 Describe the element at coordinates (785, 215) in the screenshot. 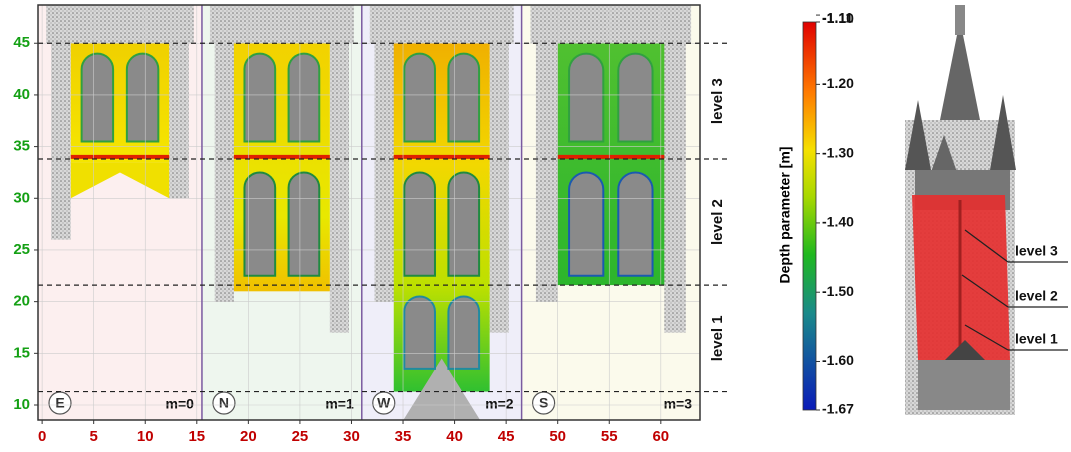

I see `colorbar-label: Depth parameter [m]` at that location.